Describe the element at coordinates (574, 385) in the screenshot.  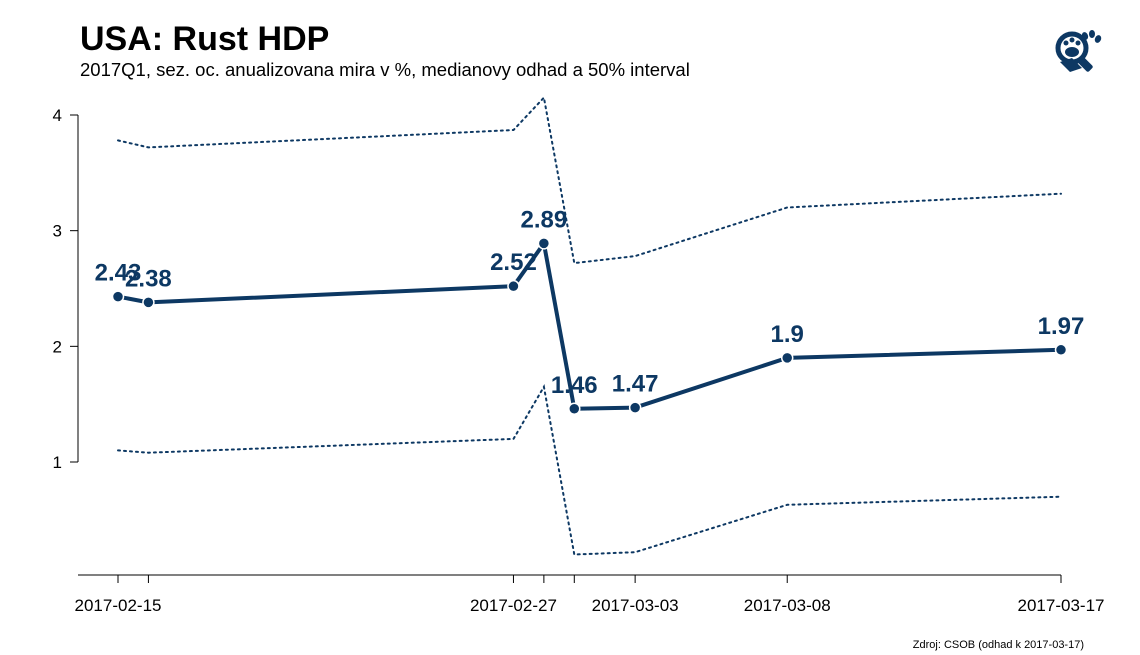
I see `data-label: 1.46` at that location.